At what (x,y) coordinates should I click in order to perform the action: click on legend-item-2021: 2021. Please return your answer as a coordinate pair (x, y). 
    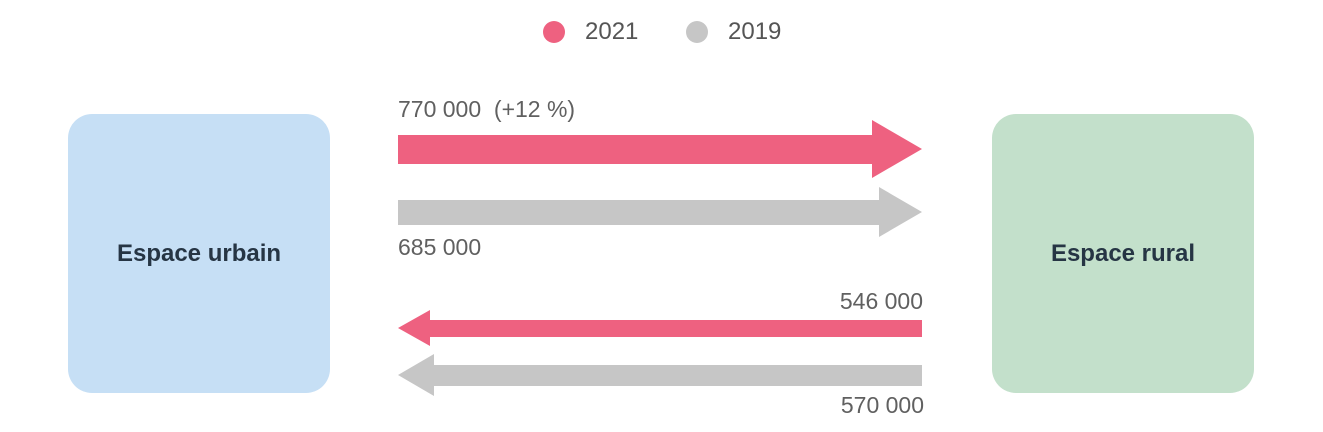
    Looking at the image, I should click on (590, 32).